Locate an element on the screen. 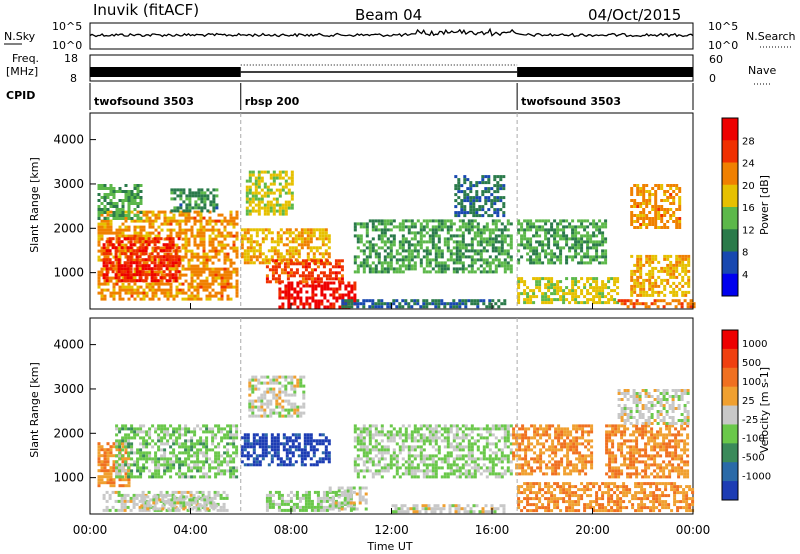 This screenshot has width=800, height=554. nave-label: Nave is located at coordinates (762, 70).